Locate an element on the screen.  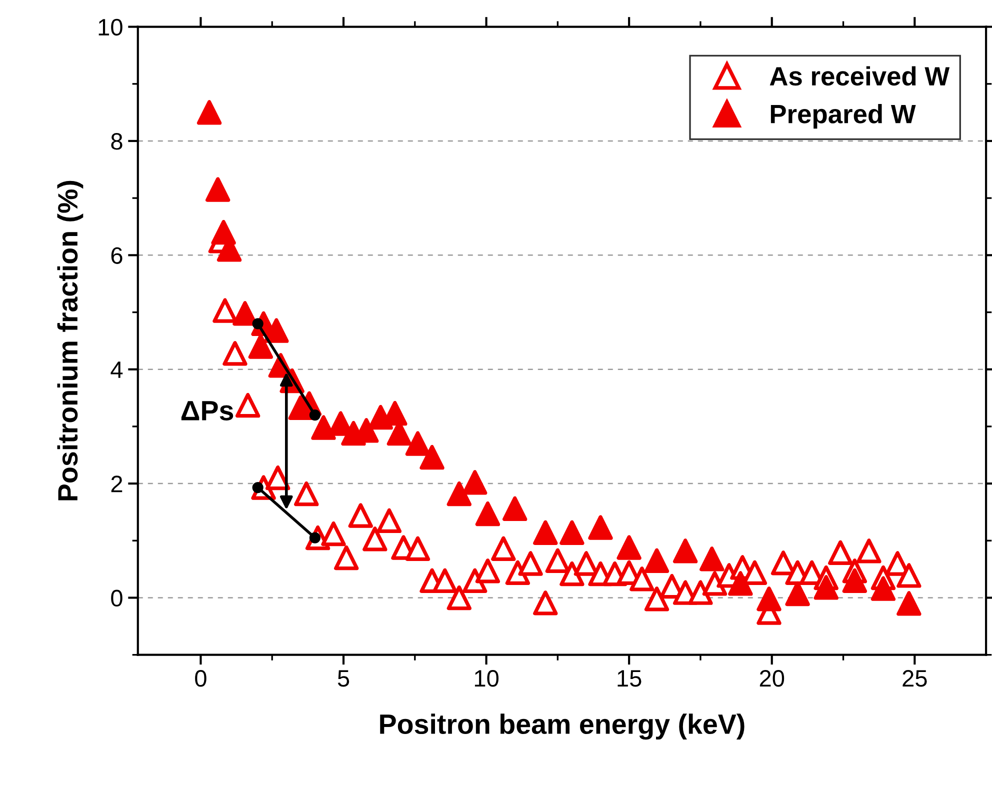
y-axis-title: Positronium fraction (%) is located at coordinates (70, 340).